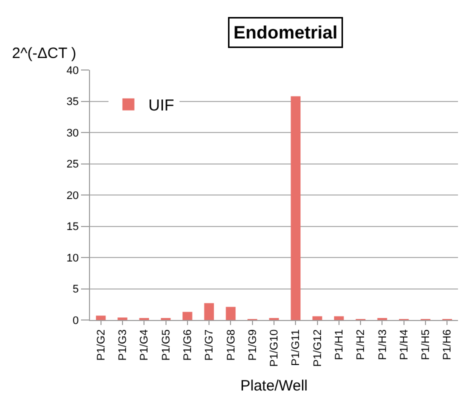  Describe the element at coordinates (274, 386) in the screenshot. I see `x-axis-title: Plate/Well` at that location.